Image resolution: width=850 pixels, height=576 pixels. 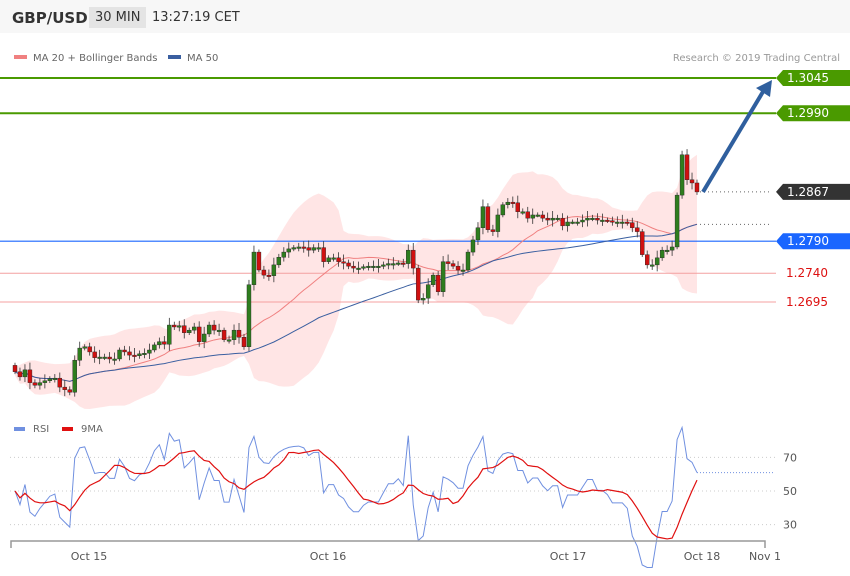 I want to click on support-label: 1.2695, so click(x=807, y=302).